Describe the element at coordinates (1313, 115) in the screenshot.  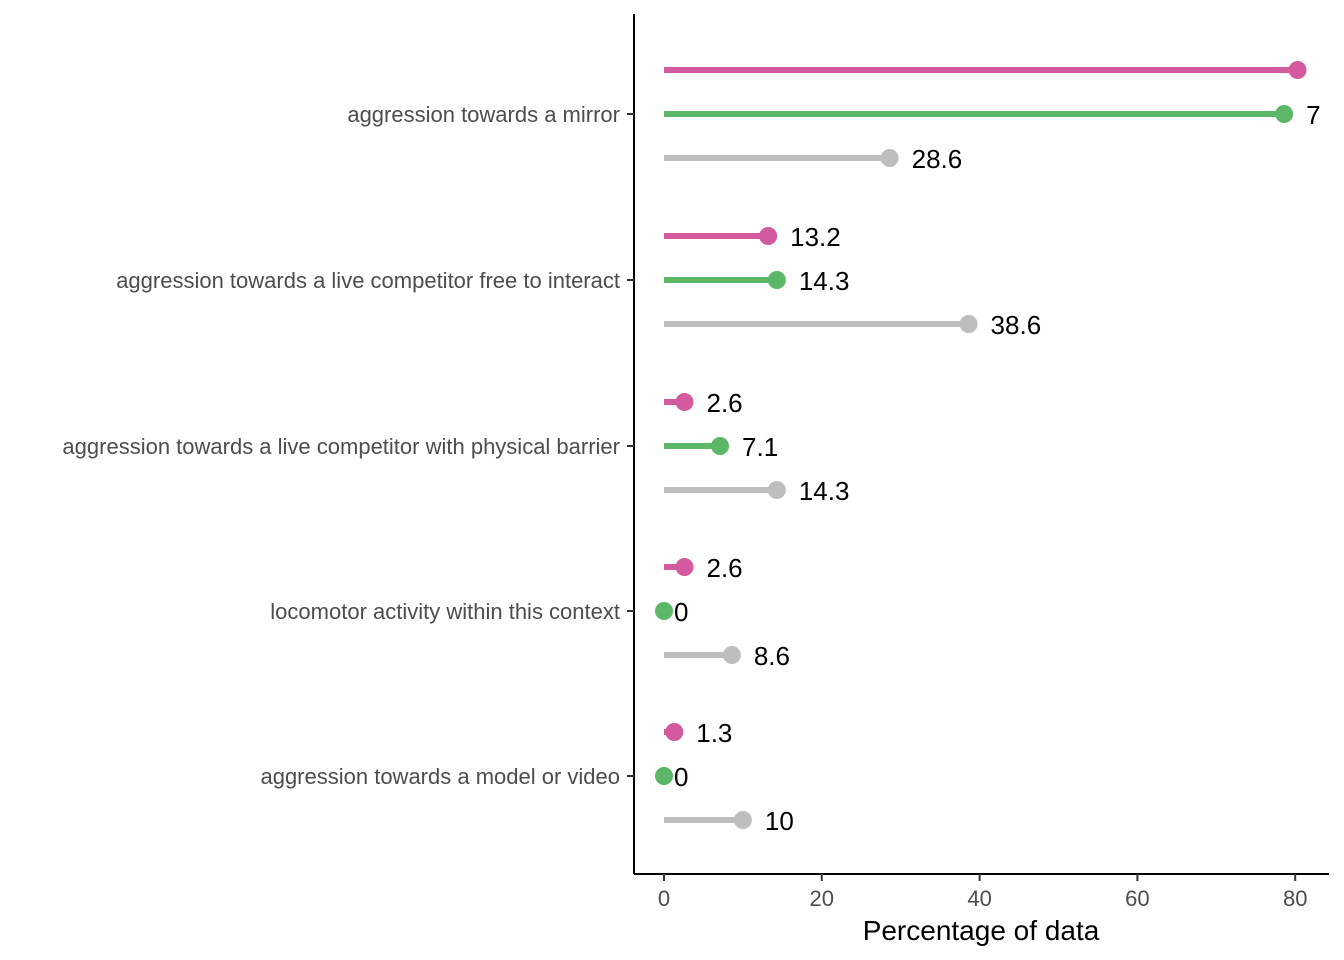
I see `data-label: 7` at that location.